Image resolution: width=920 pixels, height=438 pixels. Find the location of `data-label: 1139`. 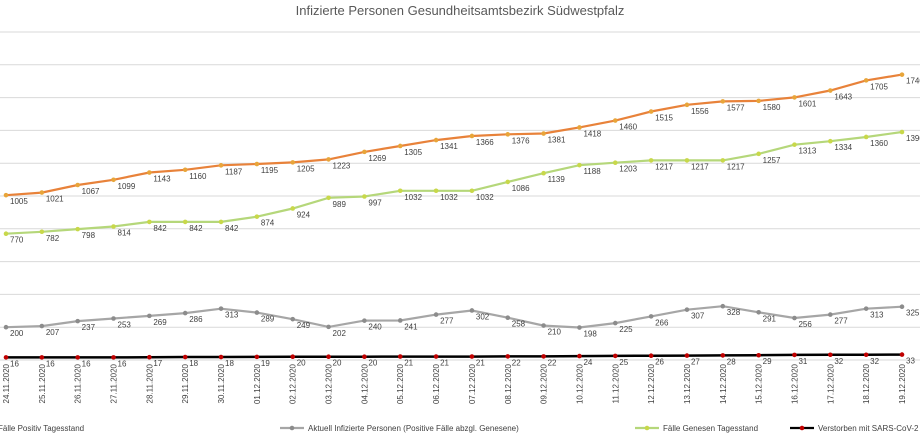

data-label: 1139 is located at coordinates (557, 179).